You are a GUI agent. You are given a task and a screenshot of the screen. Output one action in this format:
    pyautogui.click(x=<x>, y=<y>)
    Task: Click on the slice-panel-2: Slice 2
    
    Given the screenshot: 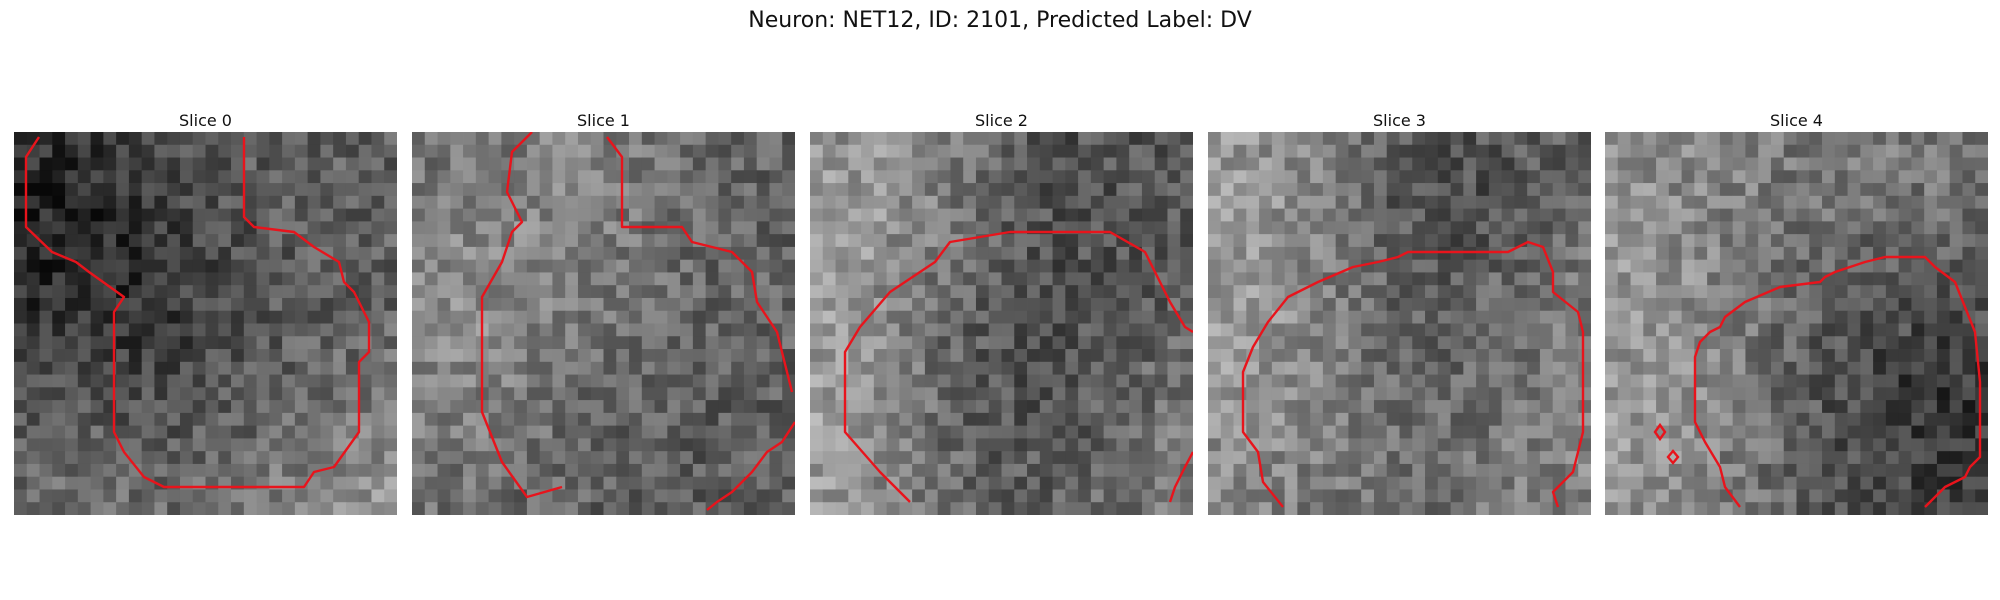 What is the action you would take?
    pyautogui.click(x=1001, y=312)
    